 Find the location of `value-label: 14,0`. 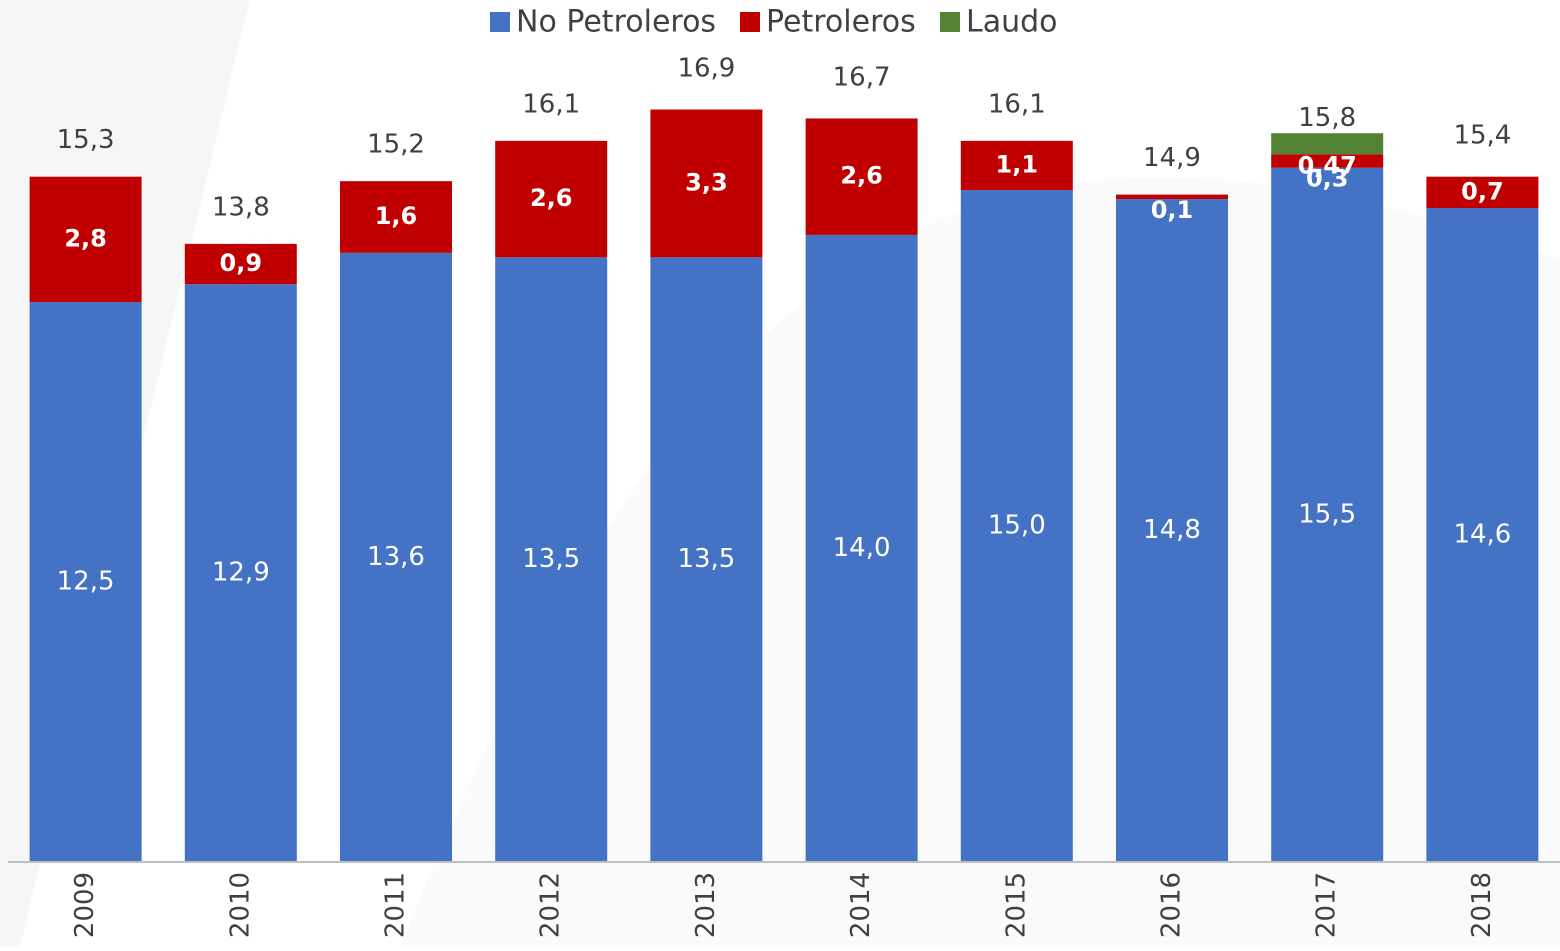

value-label: 14,0 is located at coordinates (862, 548).